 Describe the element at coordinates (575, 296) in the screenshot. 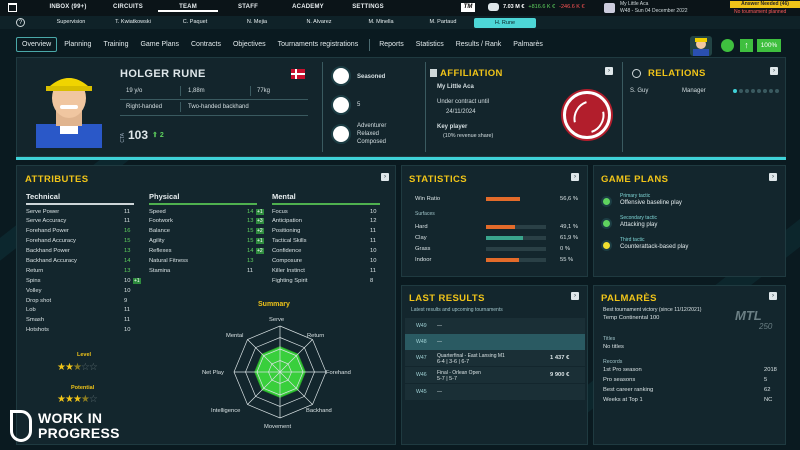

I see `expand-last-results-button: ›` at that location.